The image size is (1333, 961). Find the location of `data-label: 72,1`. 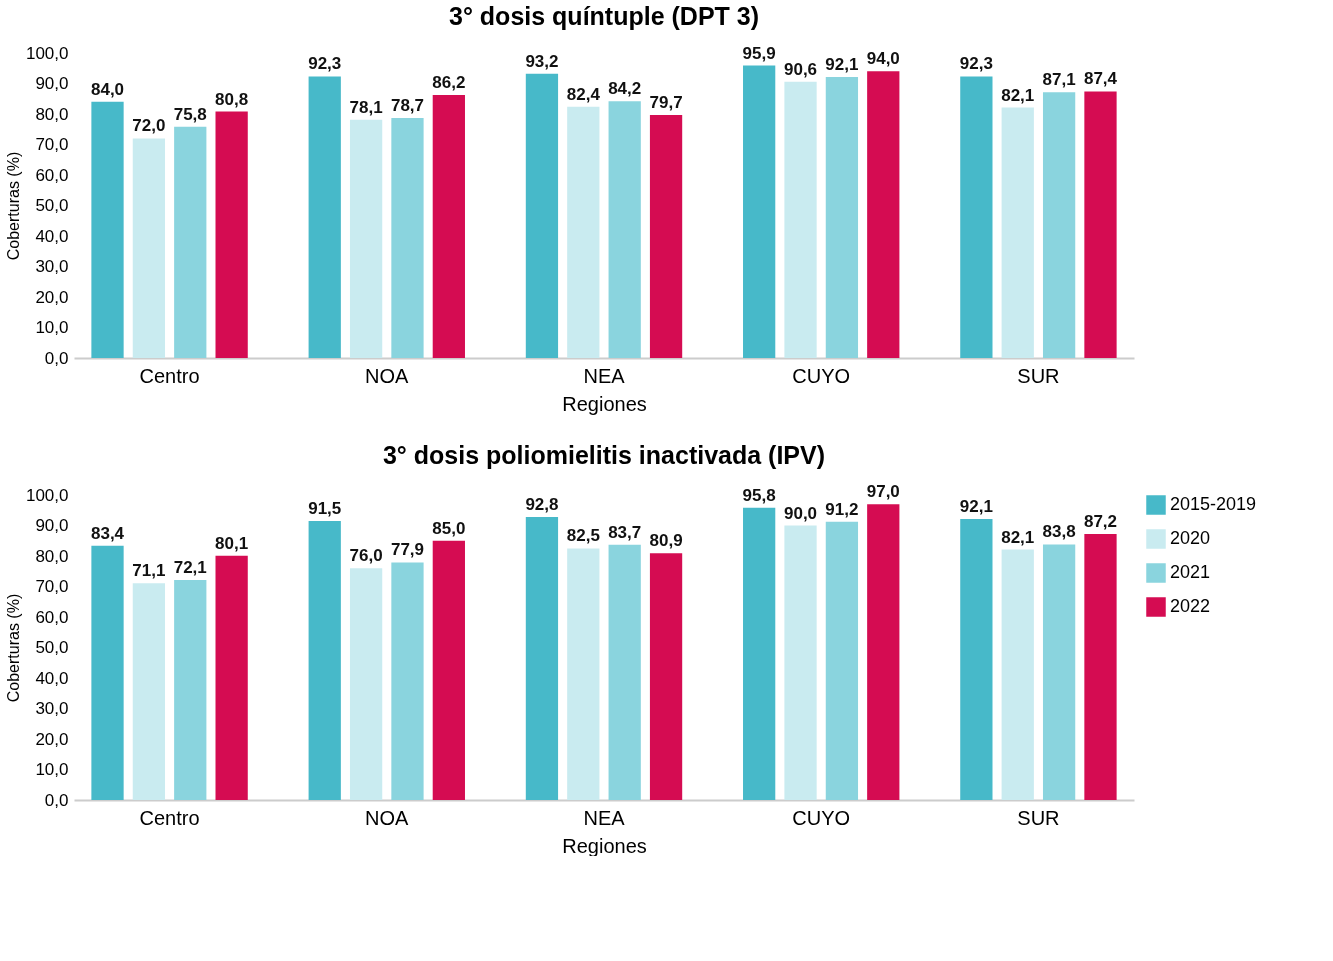

data-label: 72,1 is located at coordinates (190, 568).